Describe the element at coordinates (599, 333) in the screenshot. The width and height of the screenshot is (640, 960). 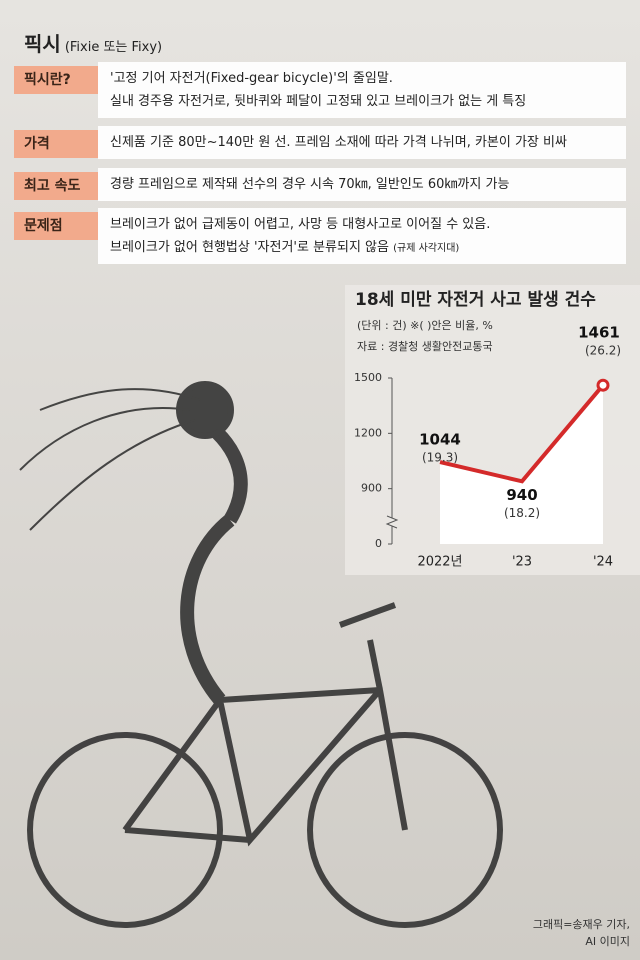
I see `data-label: 1461` at that location.